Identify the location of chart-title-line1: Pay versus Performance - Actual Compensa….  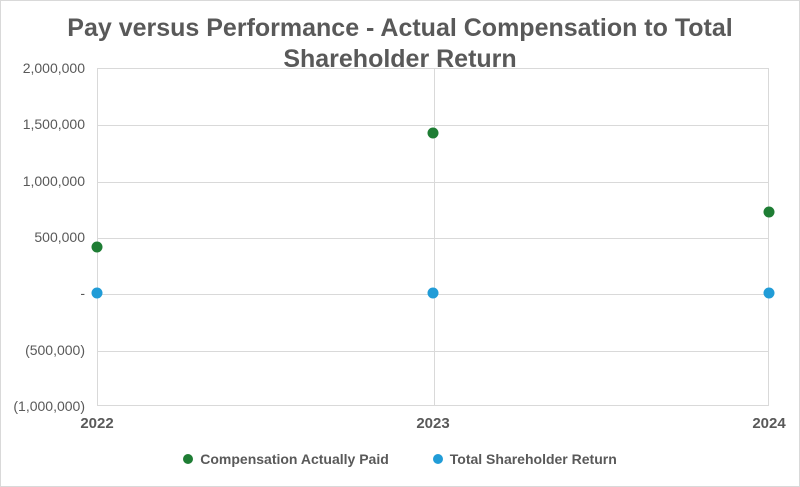
(400, 28).